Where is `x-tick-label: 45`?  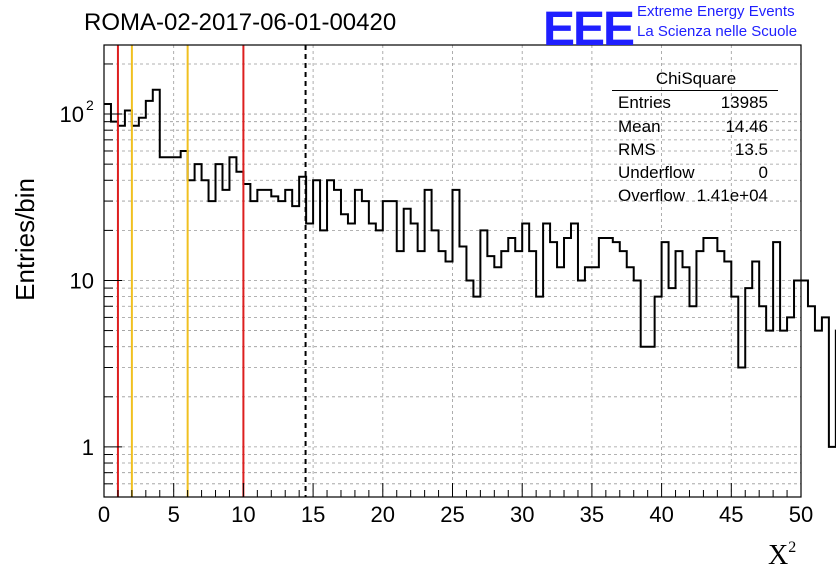 x-tick-label: 45 is located at coordinates (731, 514).